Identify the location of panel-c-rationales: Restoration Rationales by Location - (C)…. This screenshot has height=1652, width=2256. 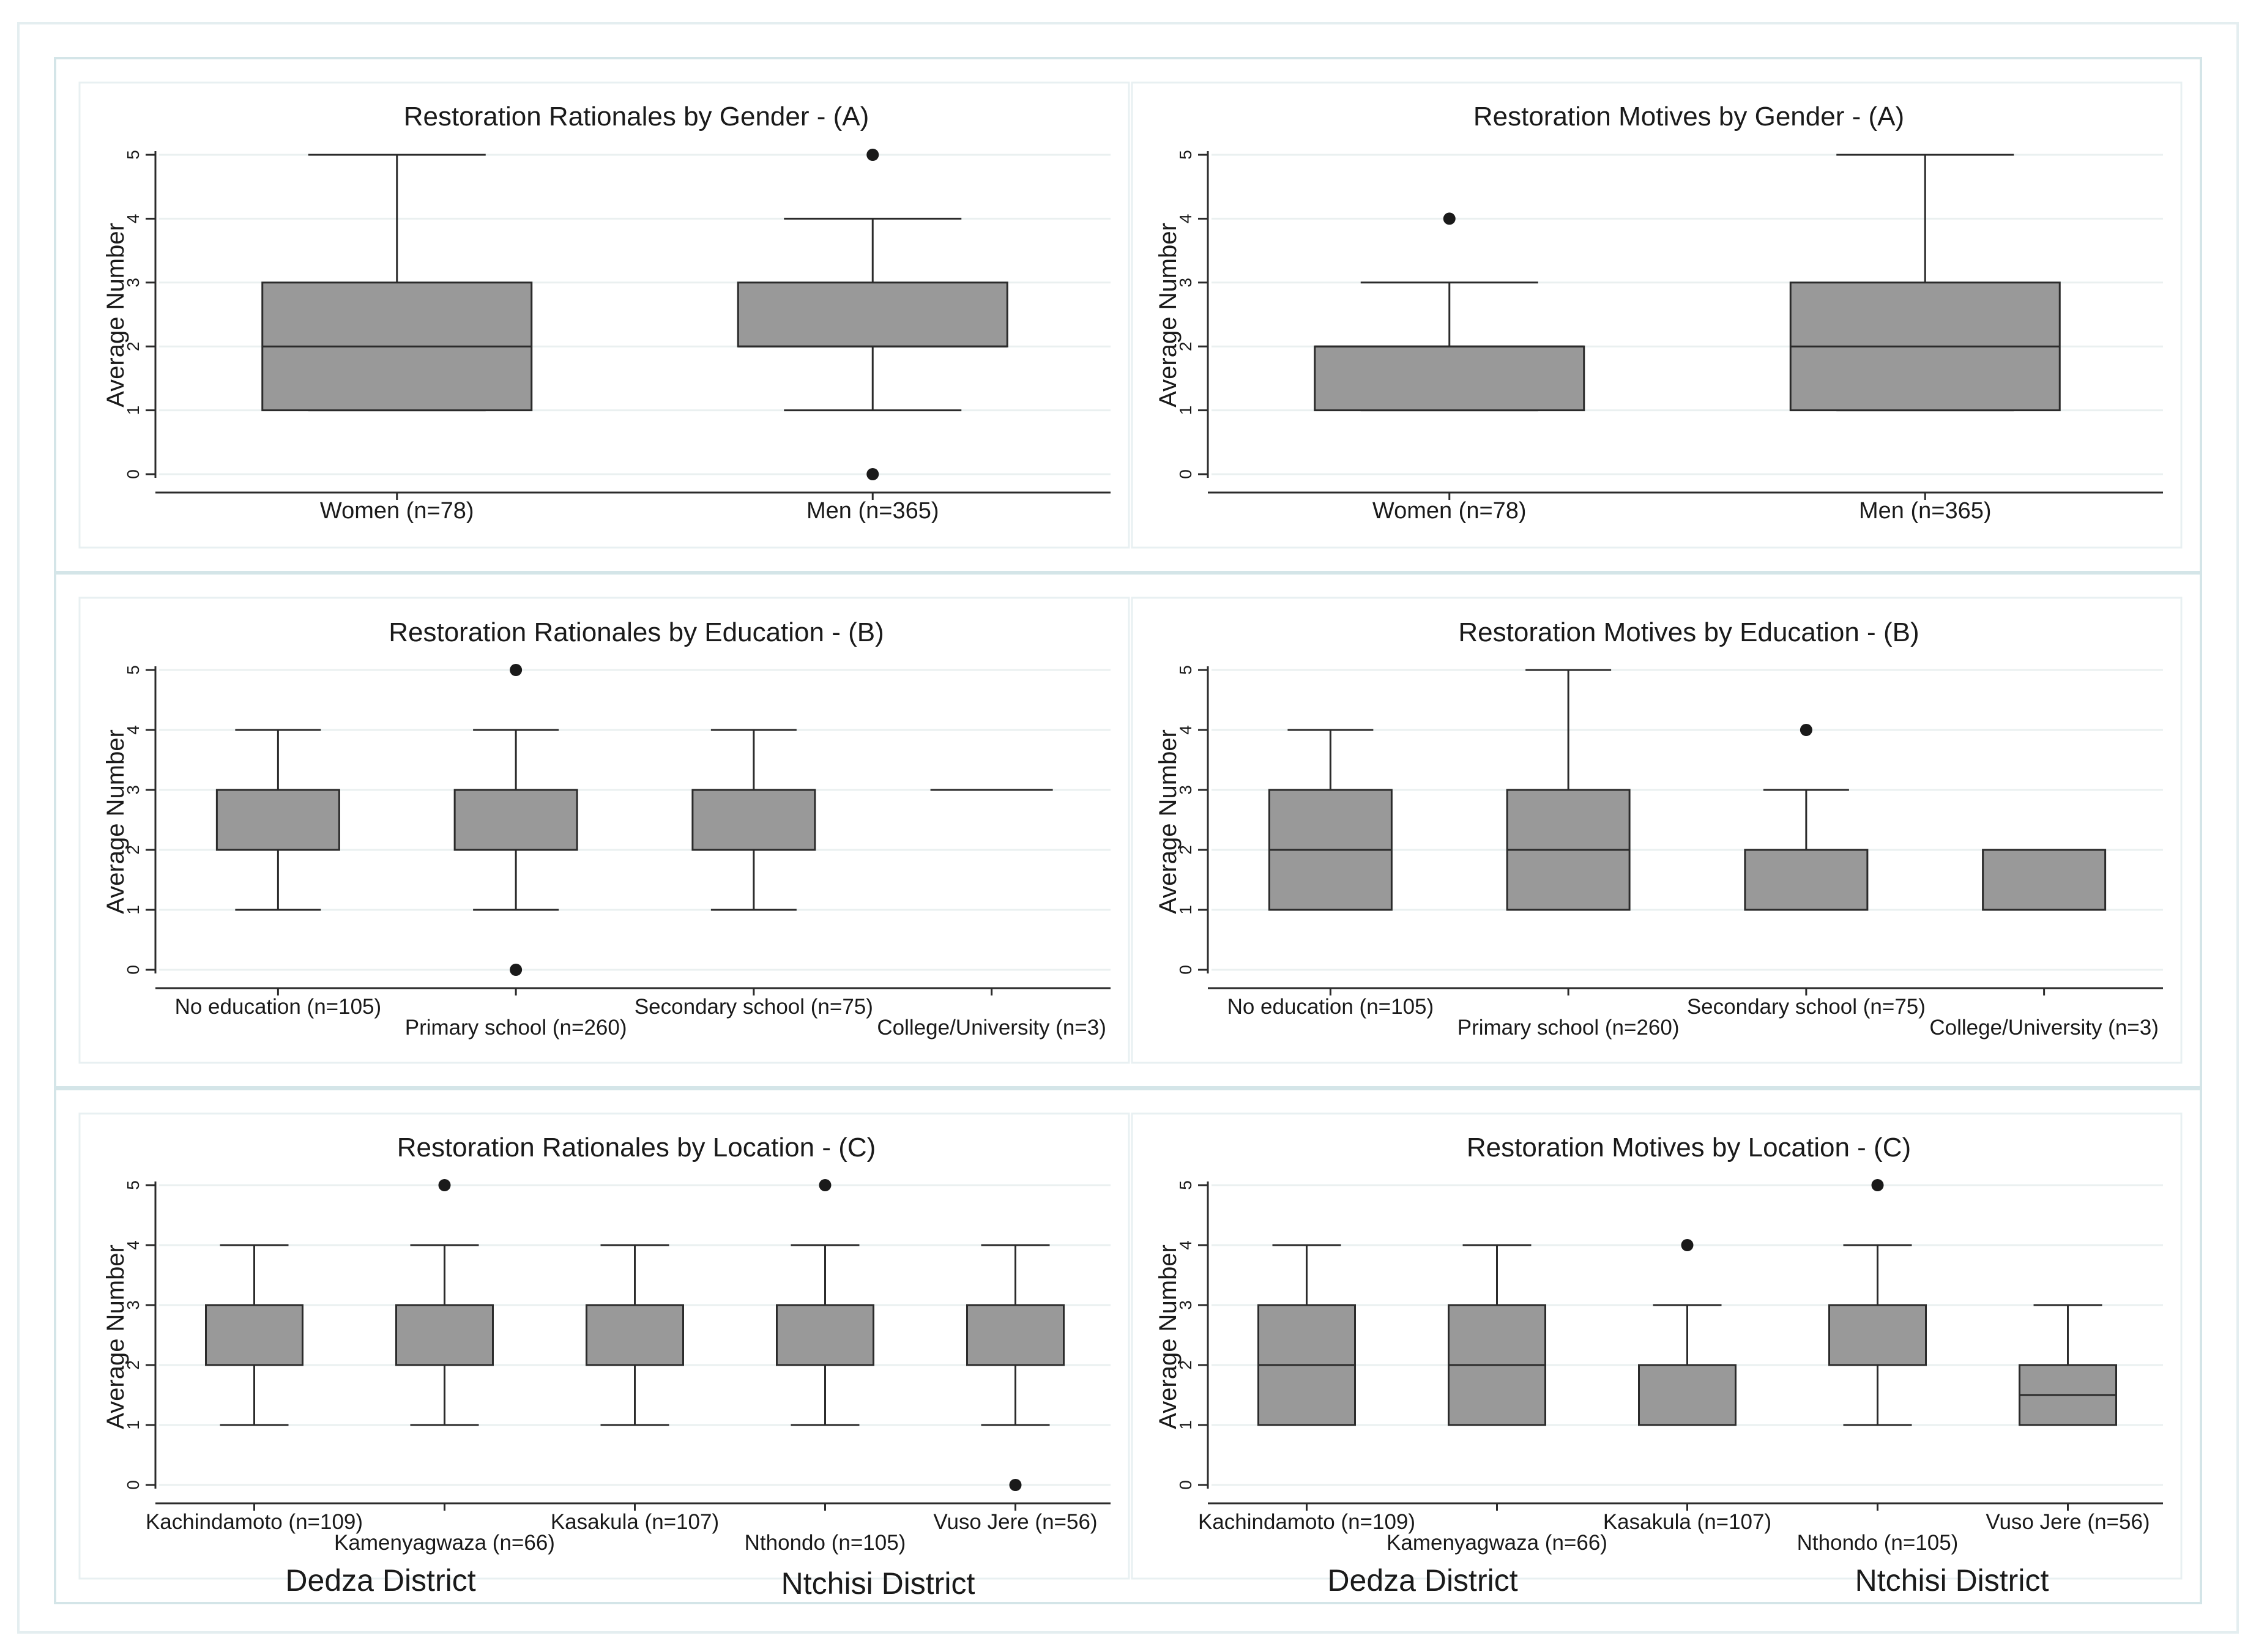
(604, 1356).